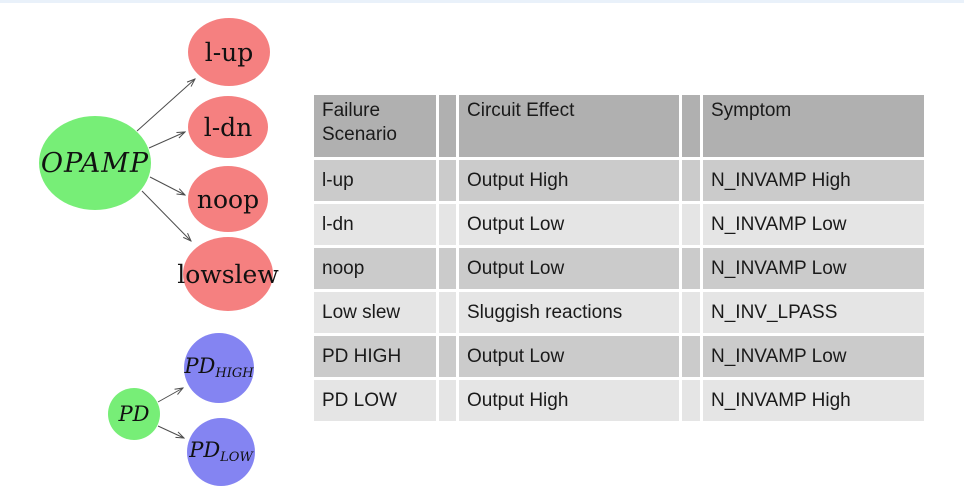 The image size is (964, 492). I want to click on table-header-row: Failure Scenario Circuit Effect Symptom, so click(619, 126).